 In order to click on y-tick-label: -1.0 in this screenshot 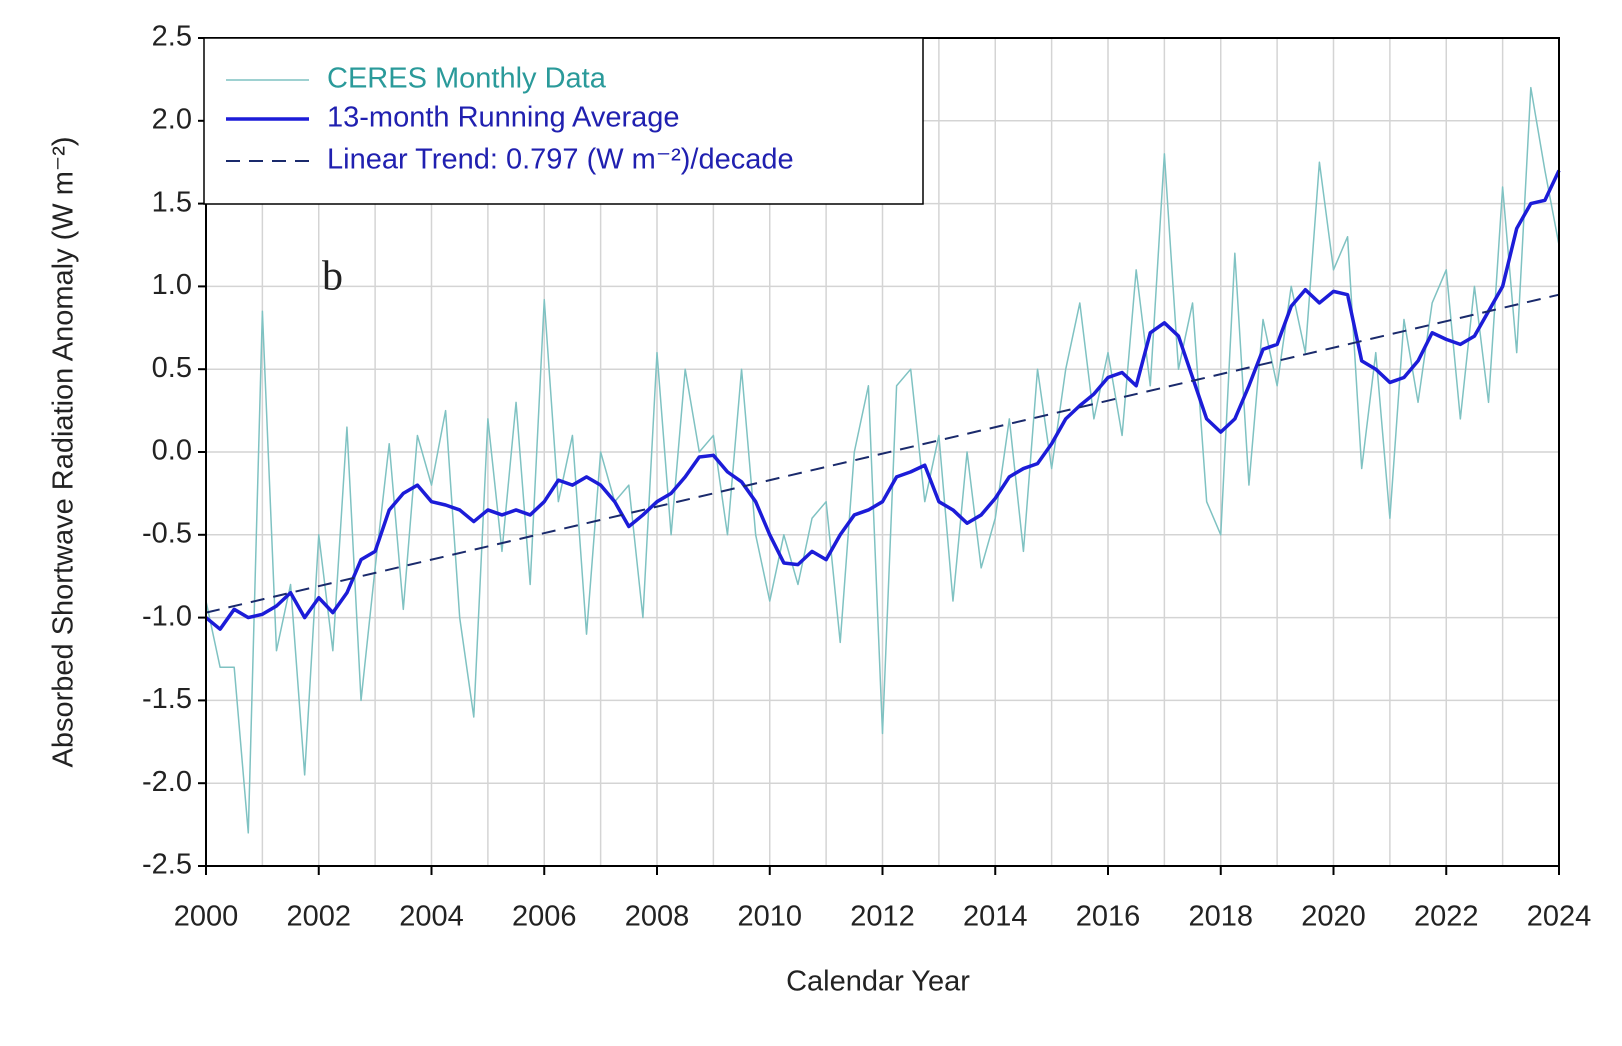, I will do `click(167, 616)`.